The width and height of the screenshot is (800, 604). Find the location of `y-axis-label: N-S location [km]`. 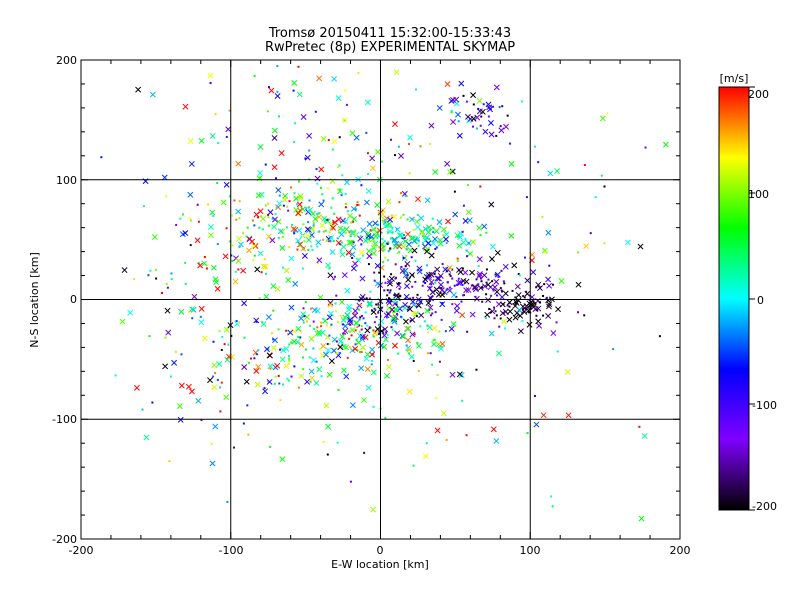

y-axis-label: N-S location [km] is located at coordinates (34, 300).